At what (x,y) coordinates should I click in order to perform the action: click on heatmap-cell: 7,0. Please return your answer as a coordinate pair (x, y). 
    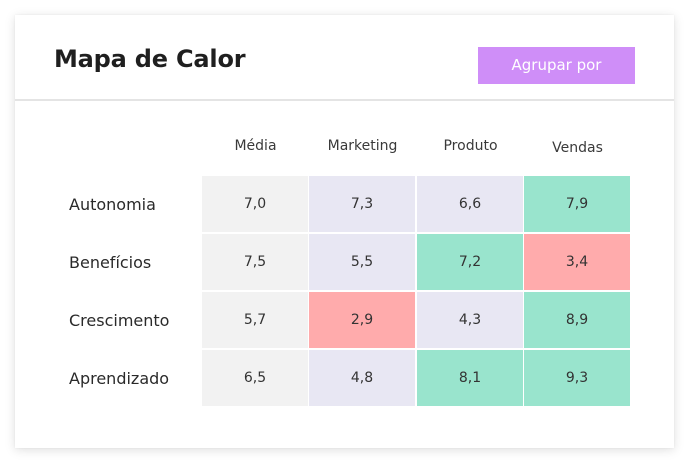
    Looking at the image, I should click on (255, 204).